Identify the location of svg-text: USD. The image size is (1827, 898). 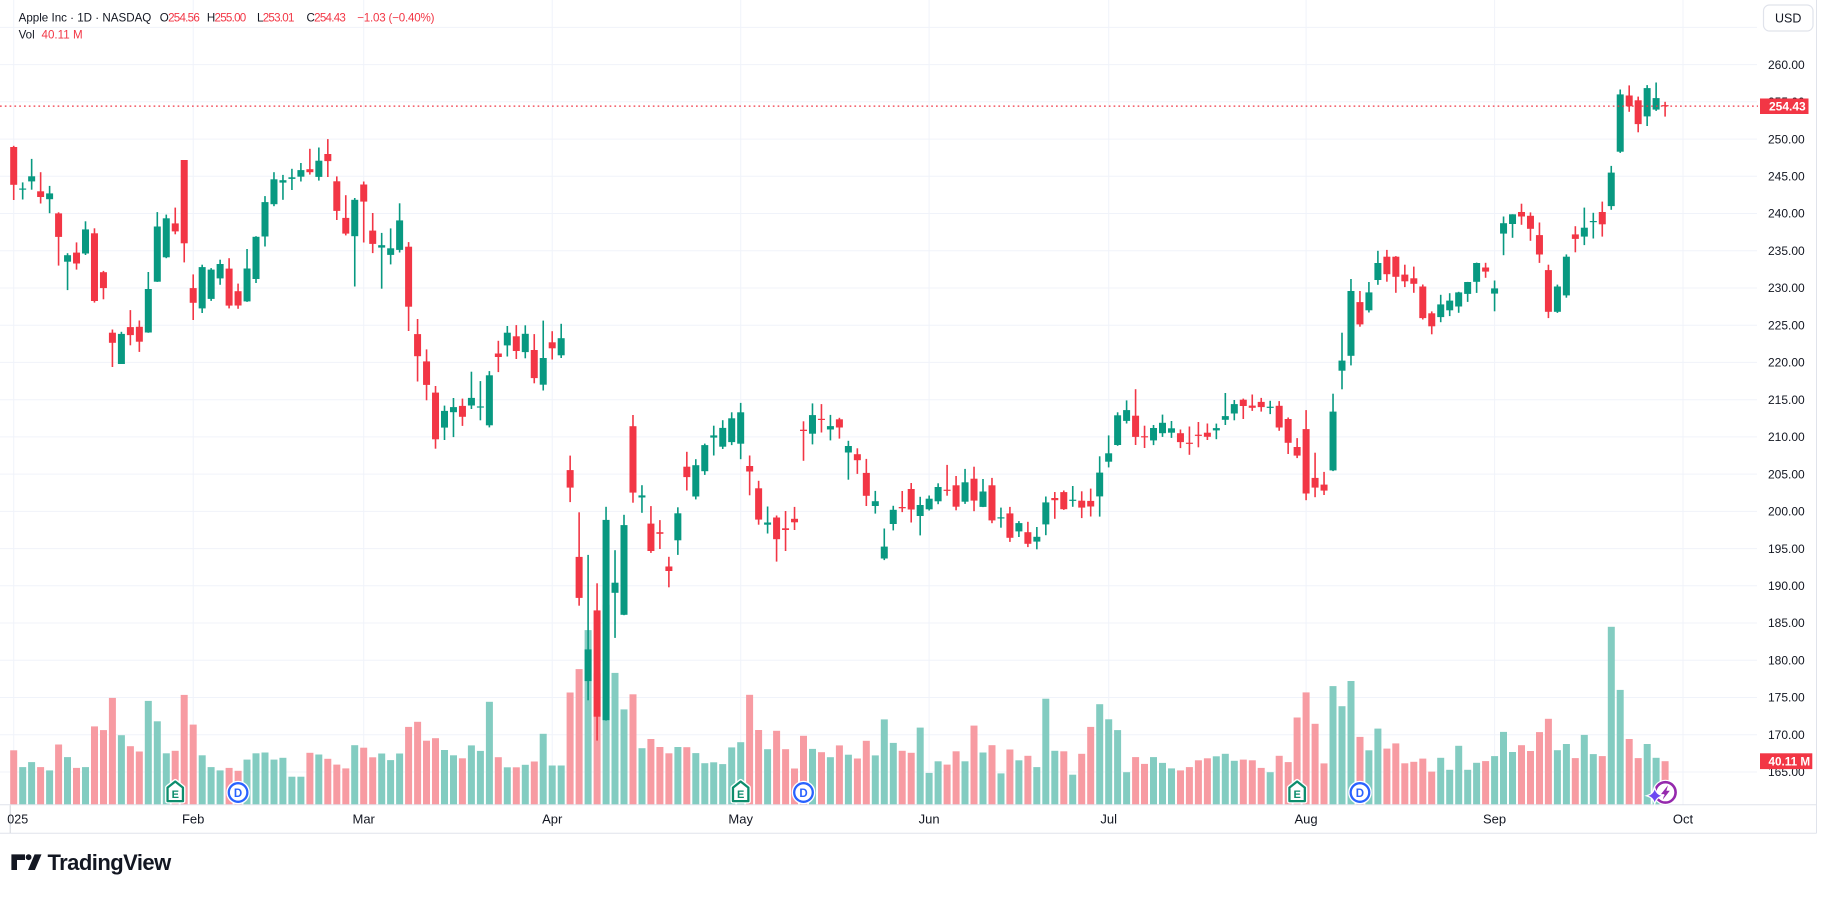
(1788, 19).